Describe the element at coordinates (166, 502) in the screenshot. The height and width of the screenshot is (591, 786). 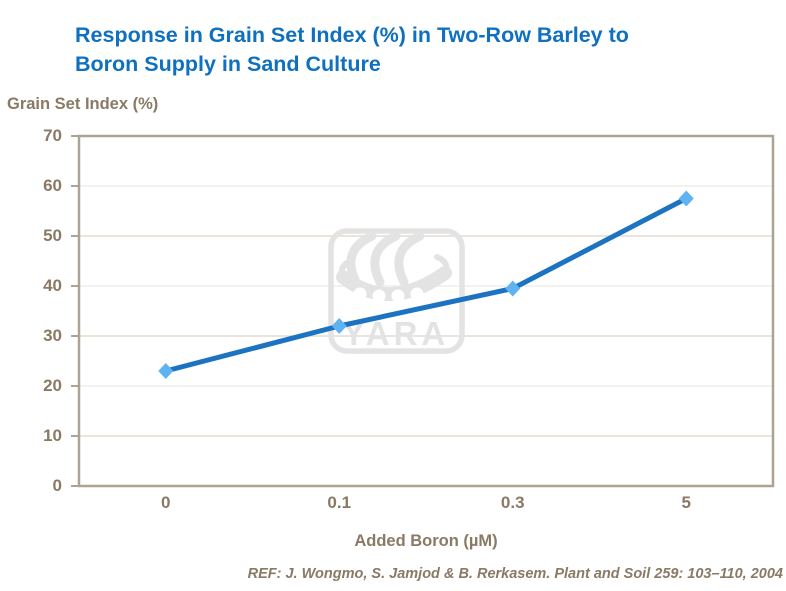
I see `x-tick-label-0: 0` at that location.